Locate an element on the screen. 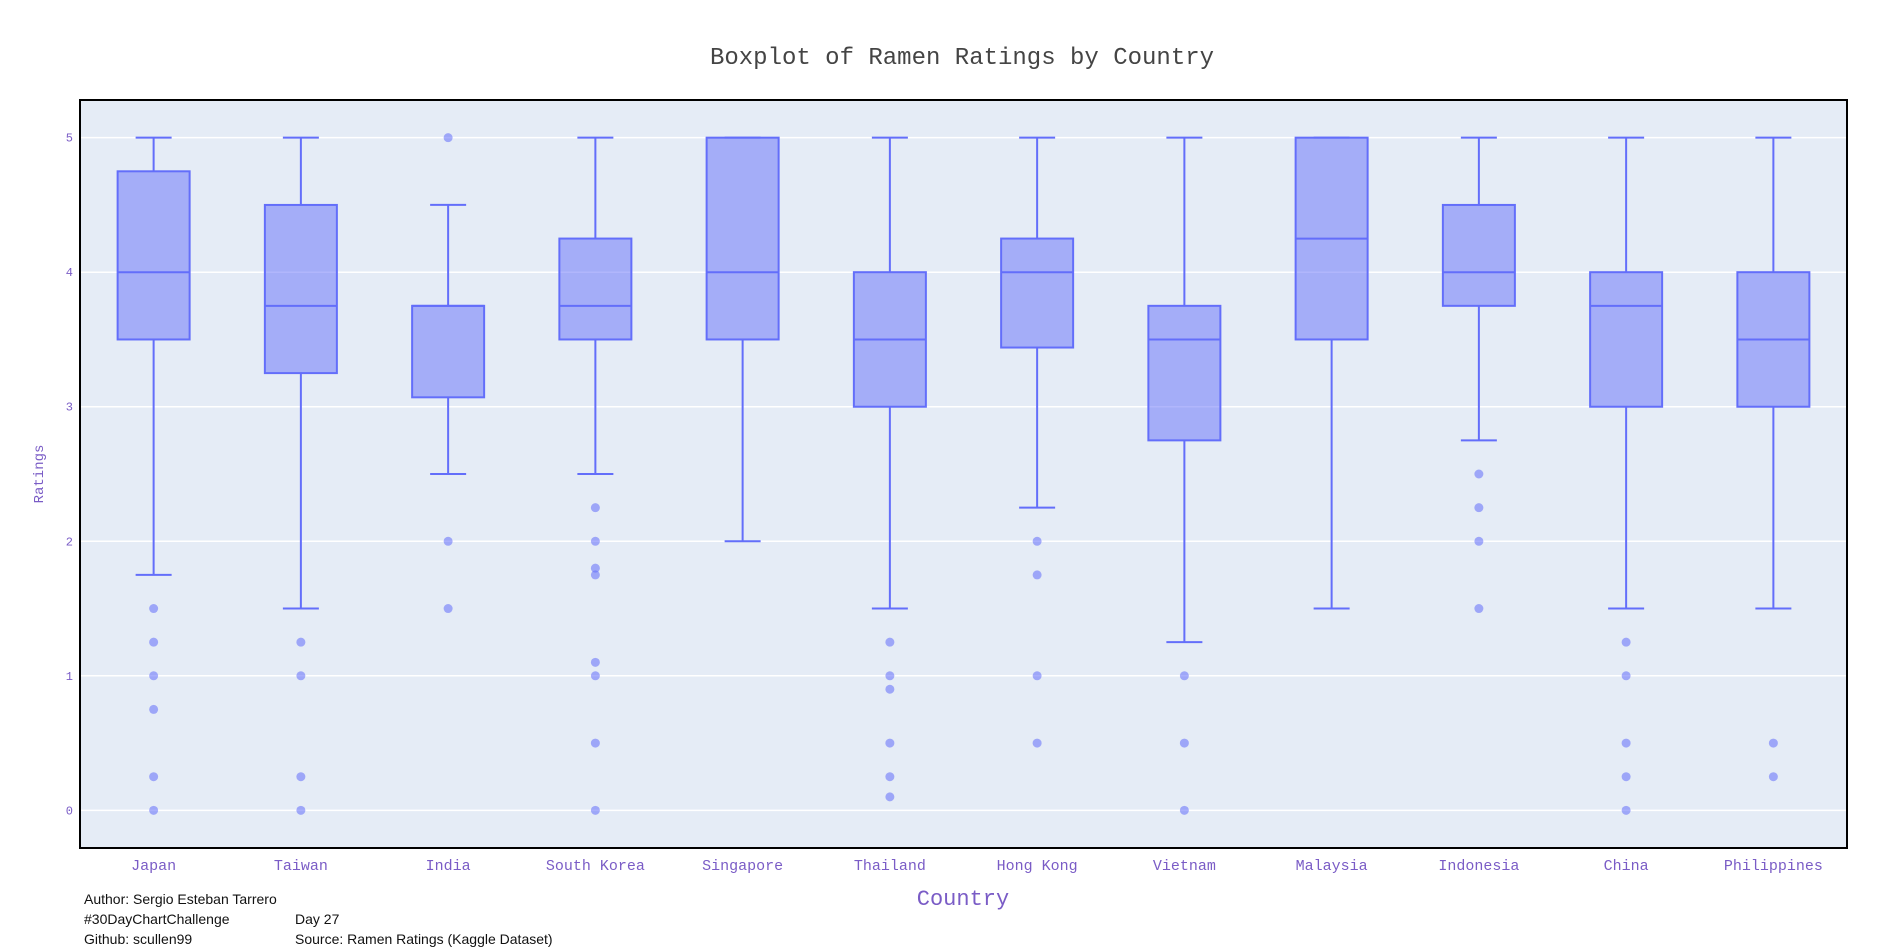 The width and height of the screenshot is (1904, 949). x-tick-label-malaysia: Malaysia is located at coordinates (1332, 866).